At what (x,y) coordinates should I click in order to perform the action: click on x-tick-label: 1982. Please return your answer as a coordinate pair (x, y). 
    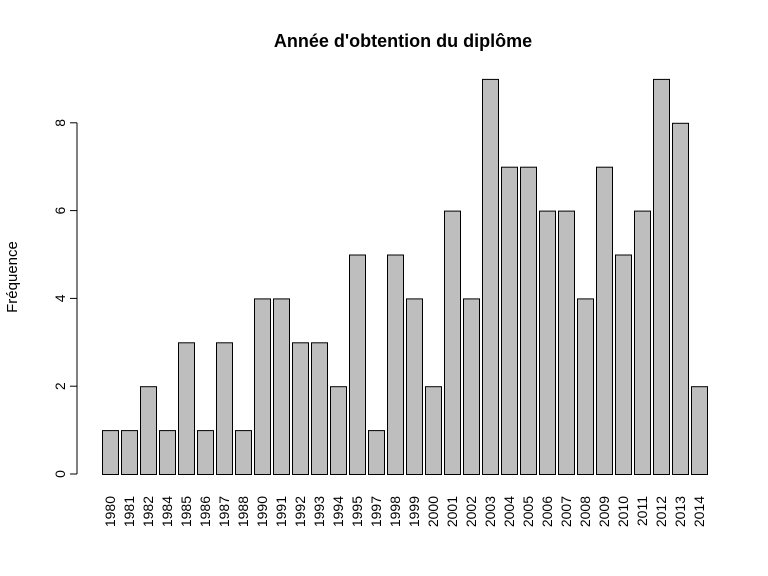
    Looking at the image, I should click on (148, 511).